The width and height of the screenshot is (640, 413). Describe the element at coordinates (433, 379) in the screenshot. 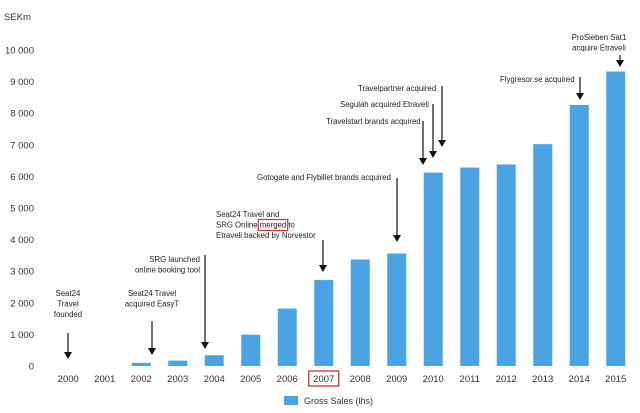

I see `x-tick-label: 2010` at that location.